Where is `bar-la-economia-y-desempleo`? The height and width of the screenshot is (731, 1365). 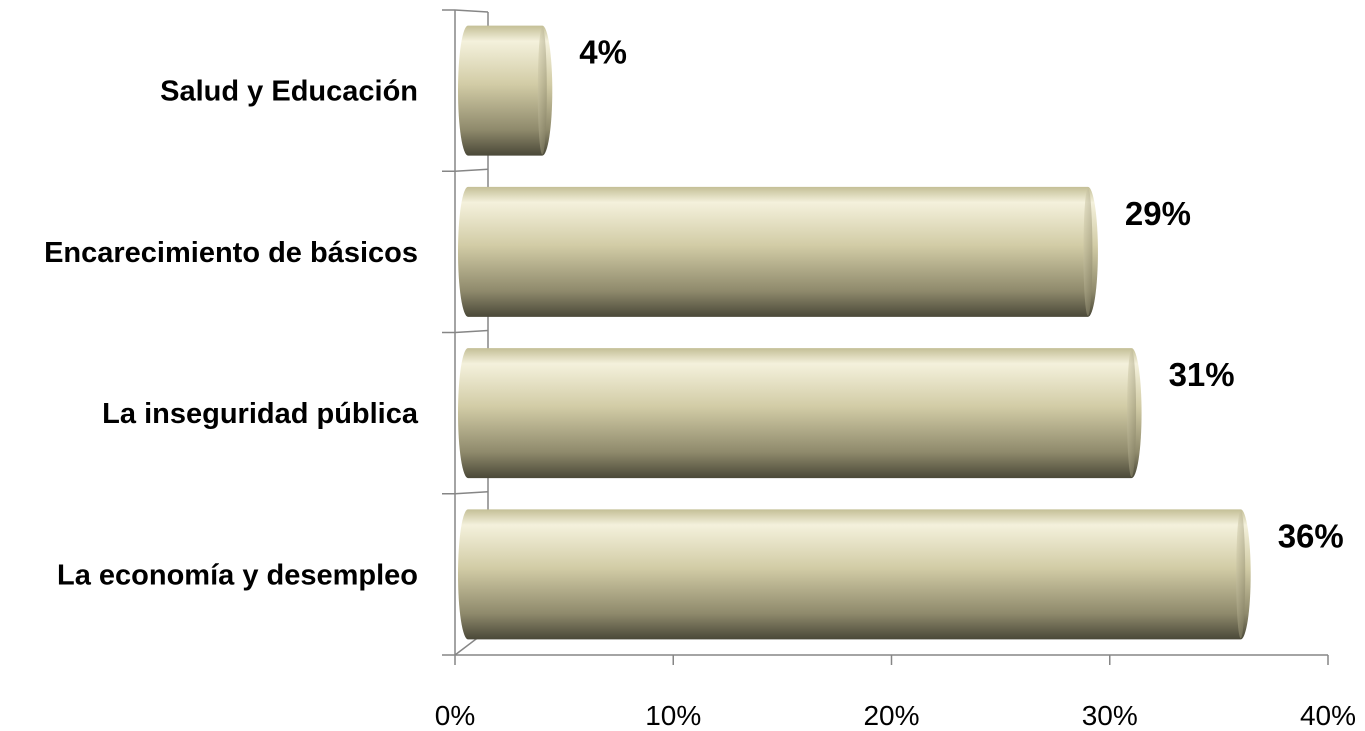 bar-la-economia-y-desempleo is located at coordinates (854, 574).